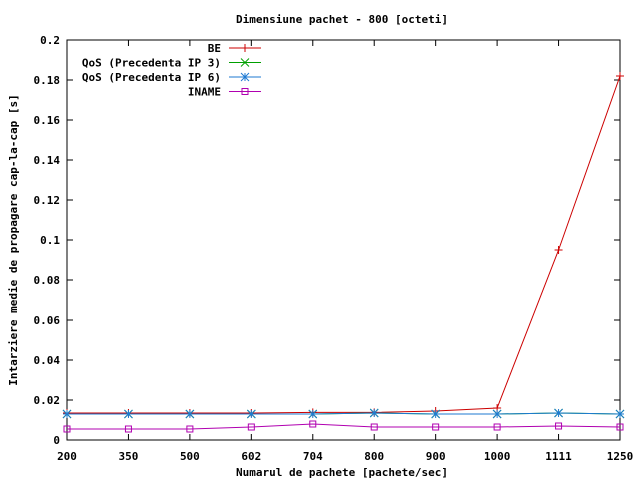 The width and height of the screenshot is (640, 480). Describe the element at coordinates (251, 456) in the screenshot. I see `x-tick-label: 602` at that location.